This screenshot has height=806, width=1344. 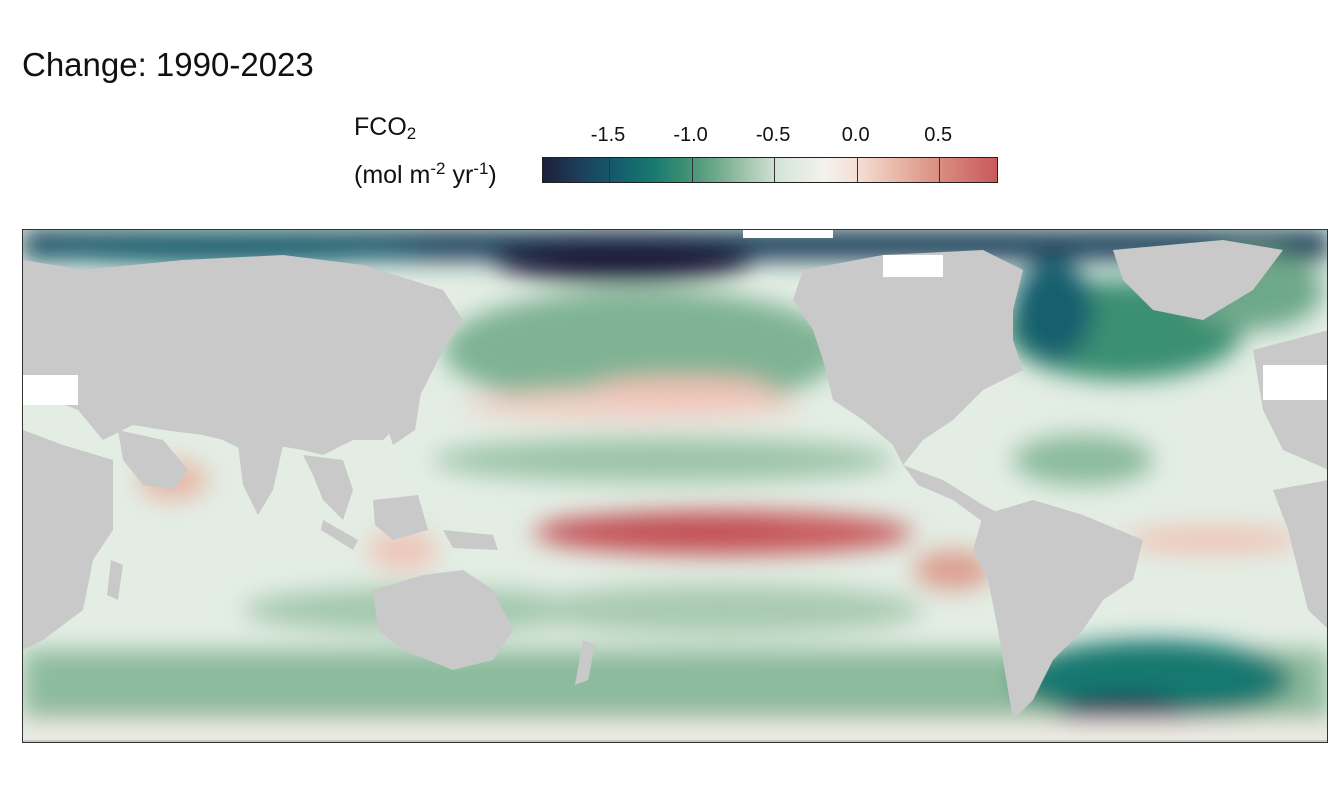 I want to click on land-new-zealand, so click(x=585, y=662).